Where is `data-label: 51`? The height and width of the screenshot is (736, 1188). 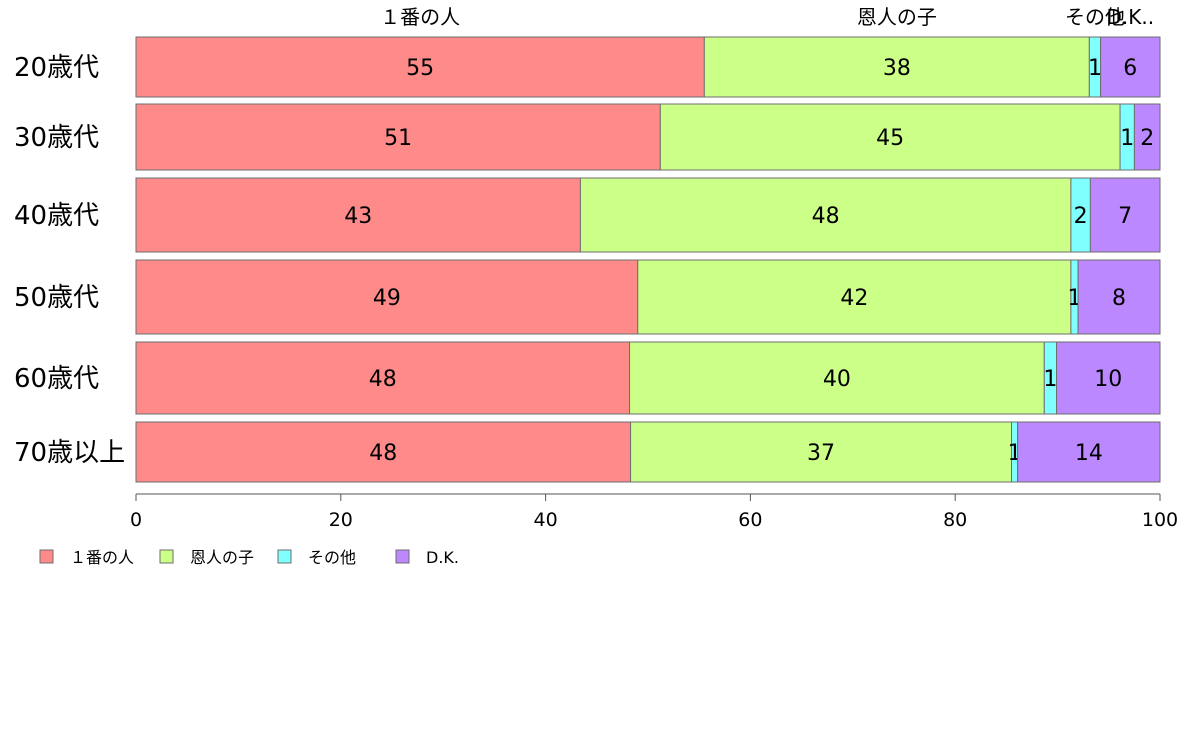
data-label: 51 is located at coordinates (398, 138).